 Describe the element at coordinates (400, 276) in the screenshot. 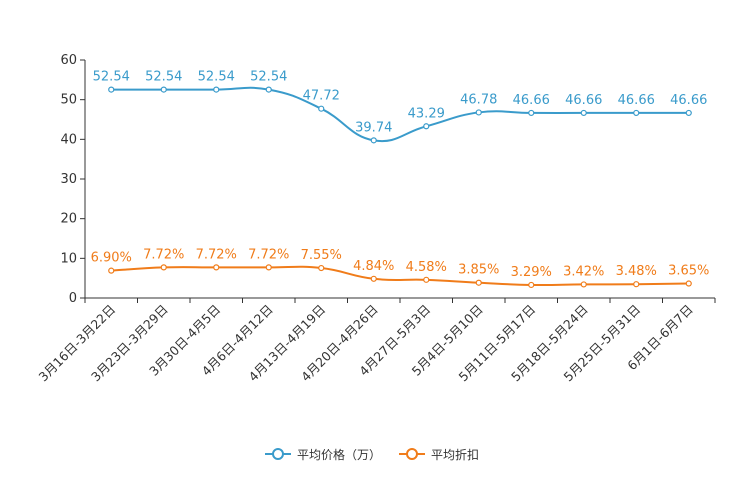

I see `series-line-discount` at that location.